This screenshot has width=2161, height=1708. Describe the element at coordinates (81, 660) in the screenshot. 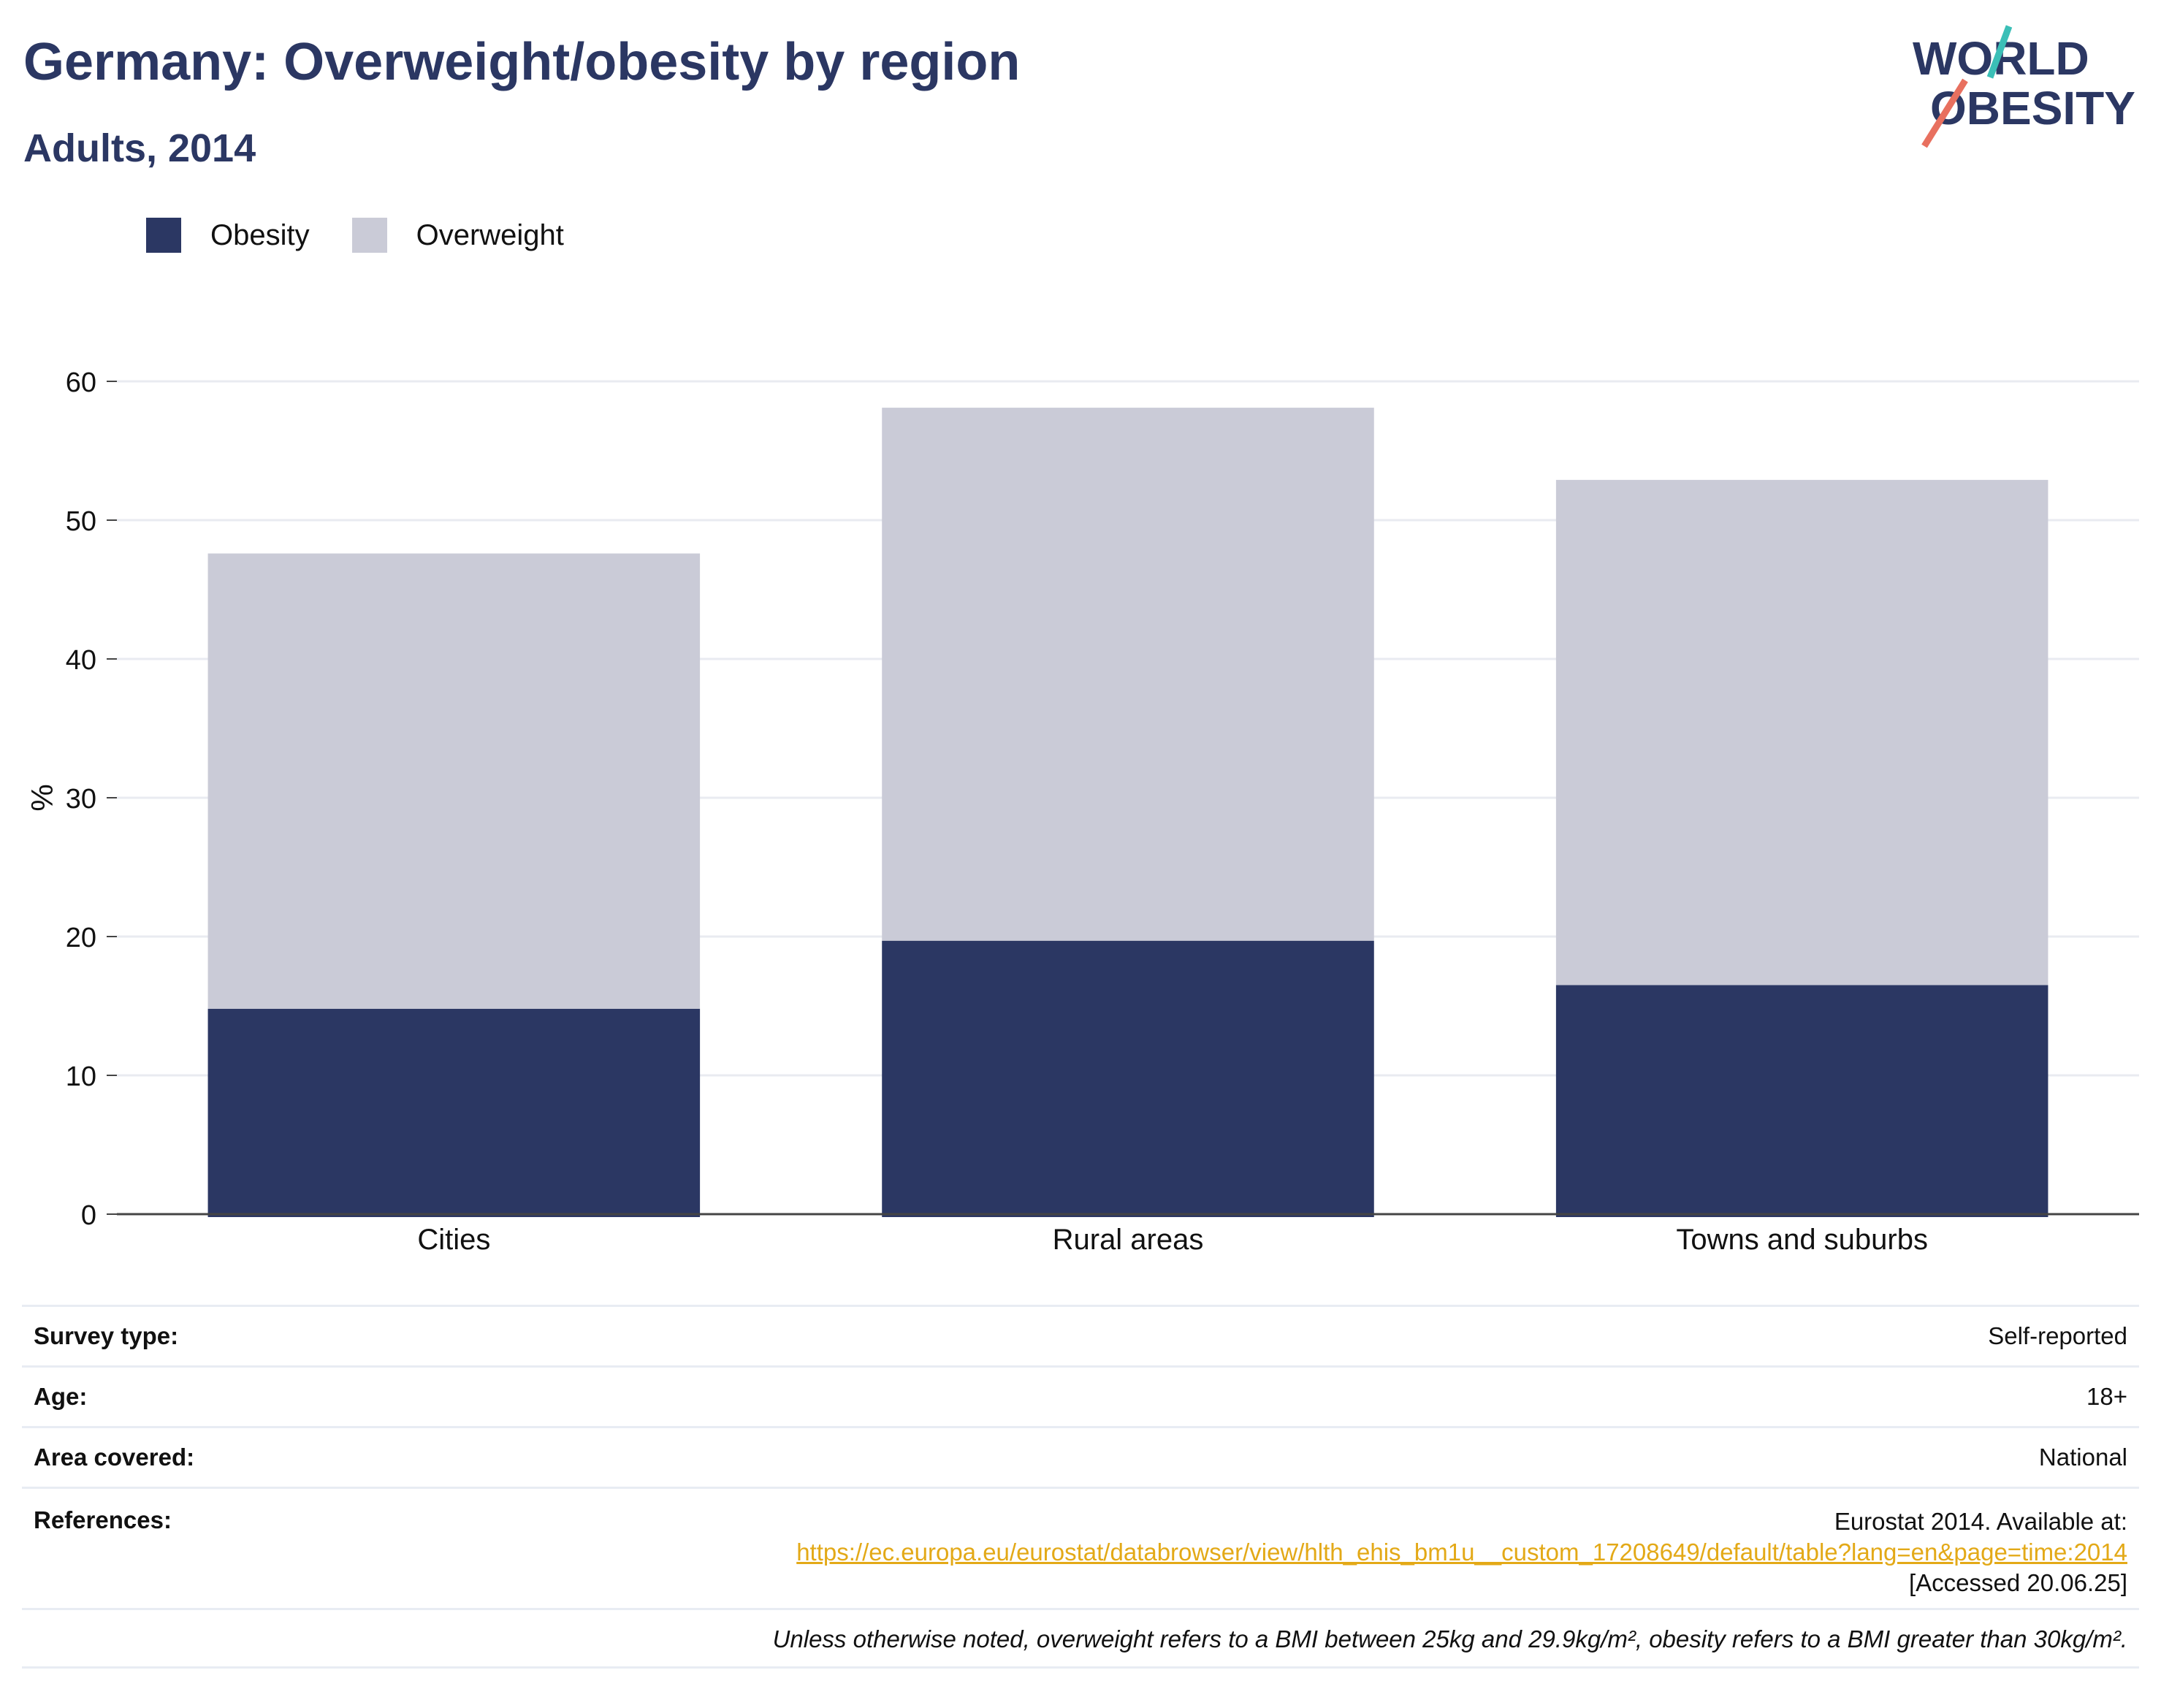

I see `y-tick-label: 40` at that location.